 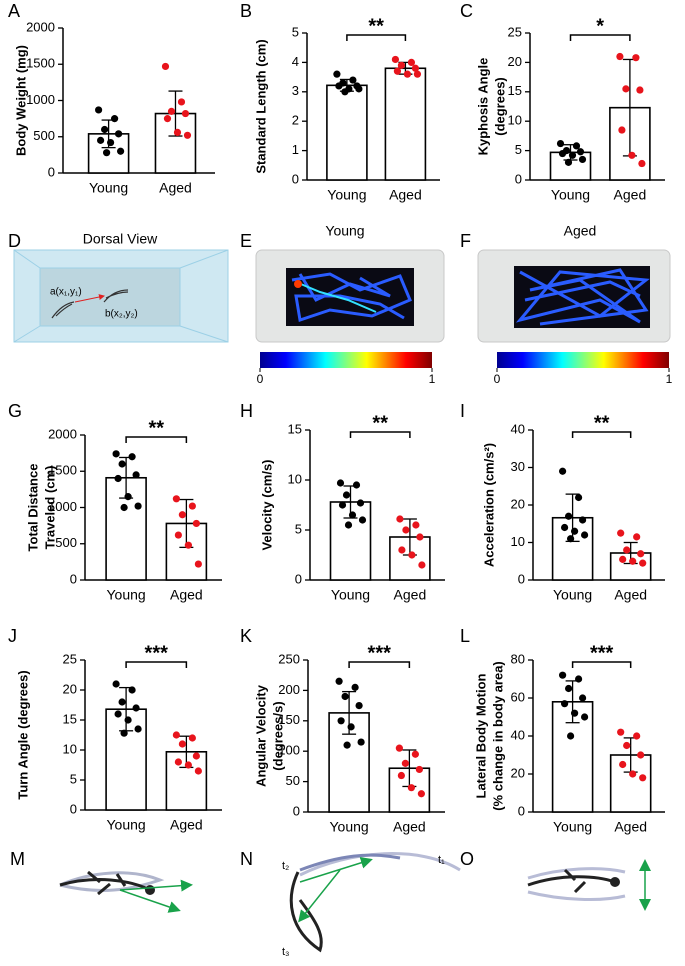 What do you see at coordinates (499, 106) in the screenshot?
I see `y-axis-label: (degrees)` at bounding box center [499, 106].